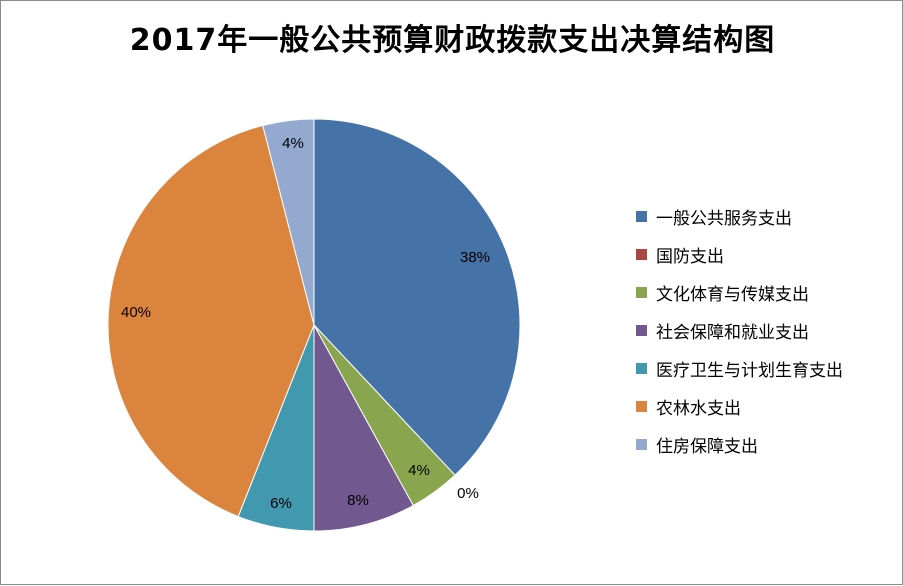 Image resolution: width=903 pixels, height=586 pixels. Describe the element at coordinates (698, 408) in the screenshot. I see `legend-label: 农林水支出` at that location.